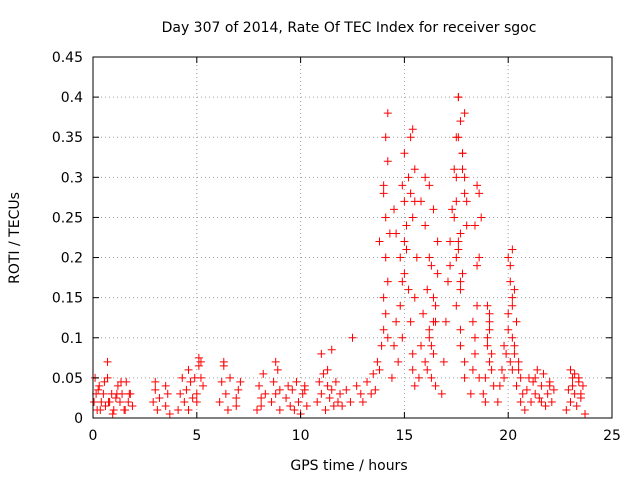  Describe the element at coordinates (612, 436) in the screenshot. I see `x-tick-label: 25` at that location.